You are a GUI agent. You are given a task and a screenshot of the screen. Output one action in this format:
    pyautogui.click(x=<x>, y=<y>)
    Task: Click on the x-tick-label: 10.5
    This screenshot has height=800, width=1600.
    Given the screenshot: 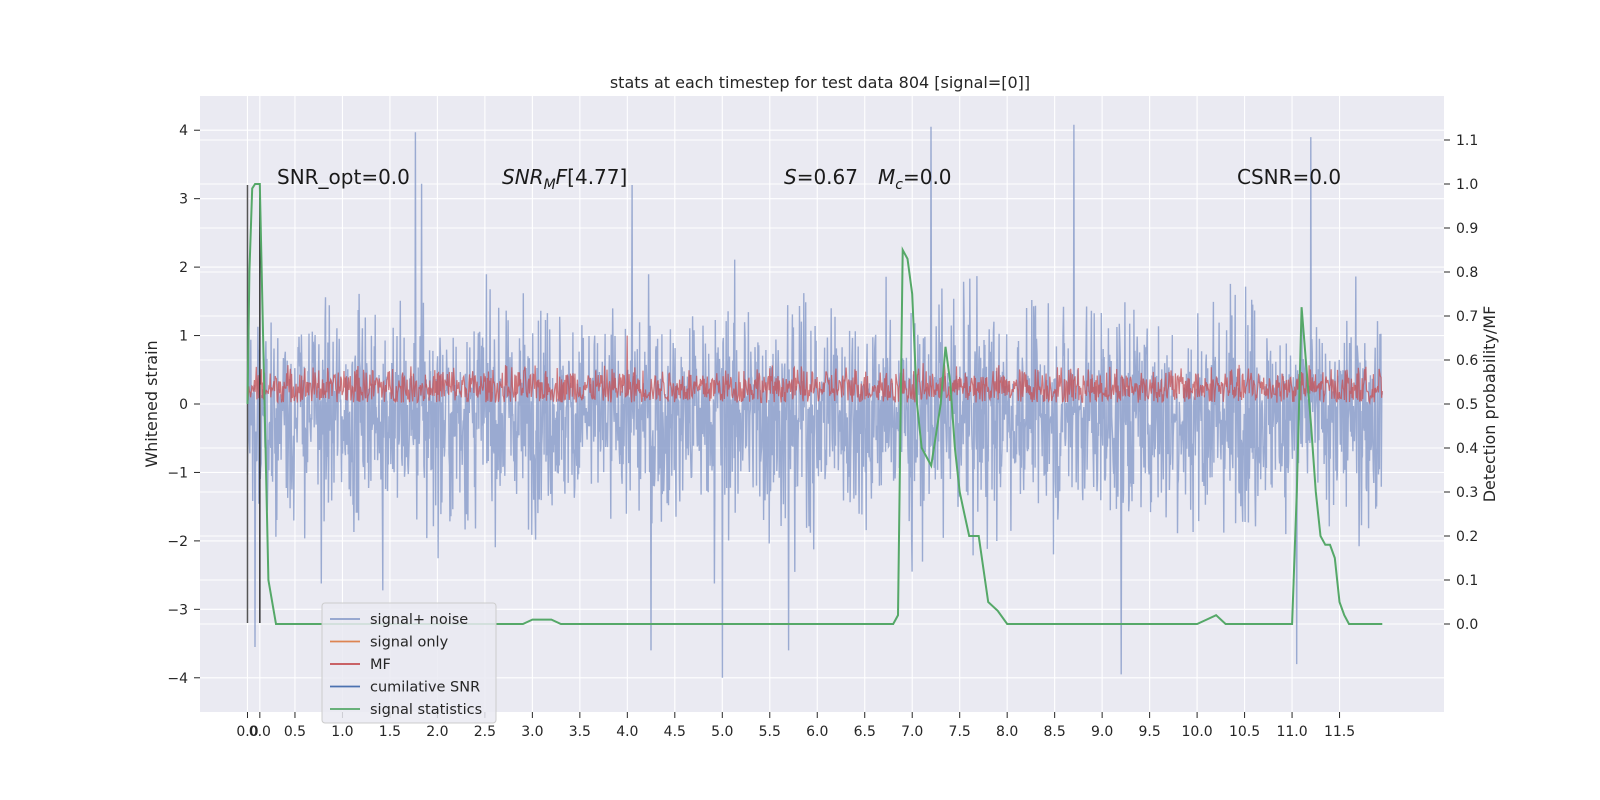 What is the action you would take?
    pyautogui.click(x=1244, y=732)
    